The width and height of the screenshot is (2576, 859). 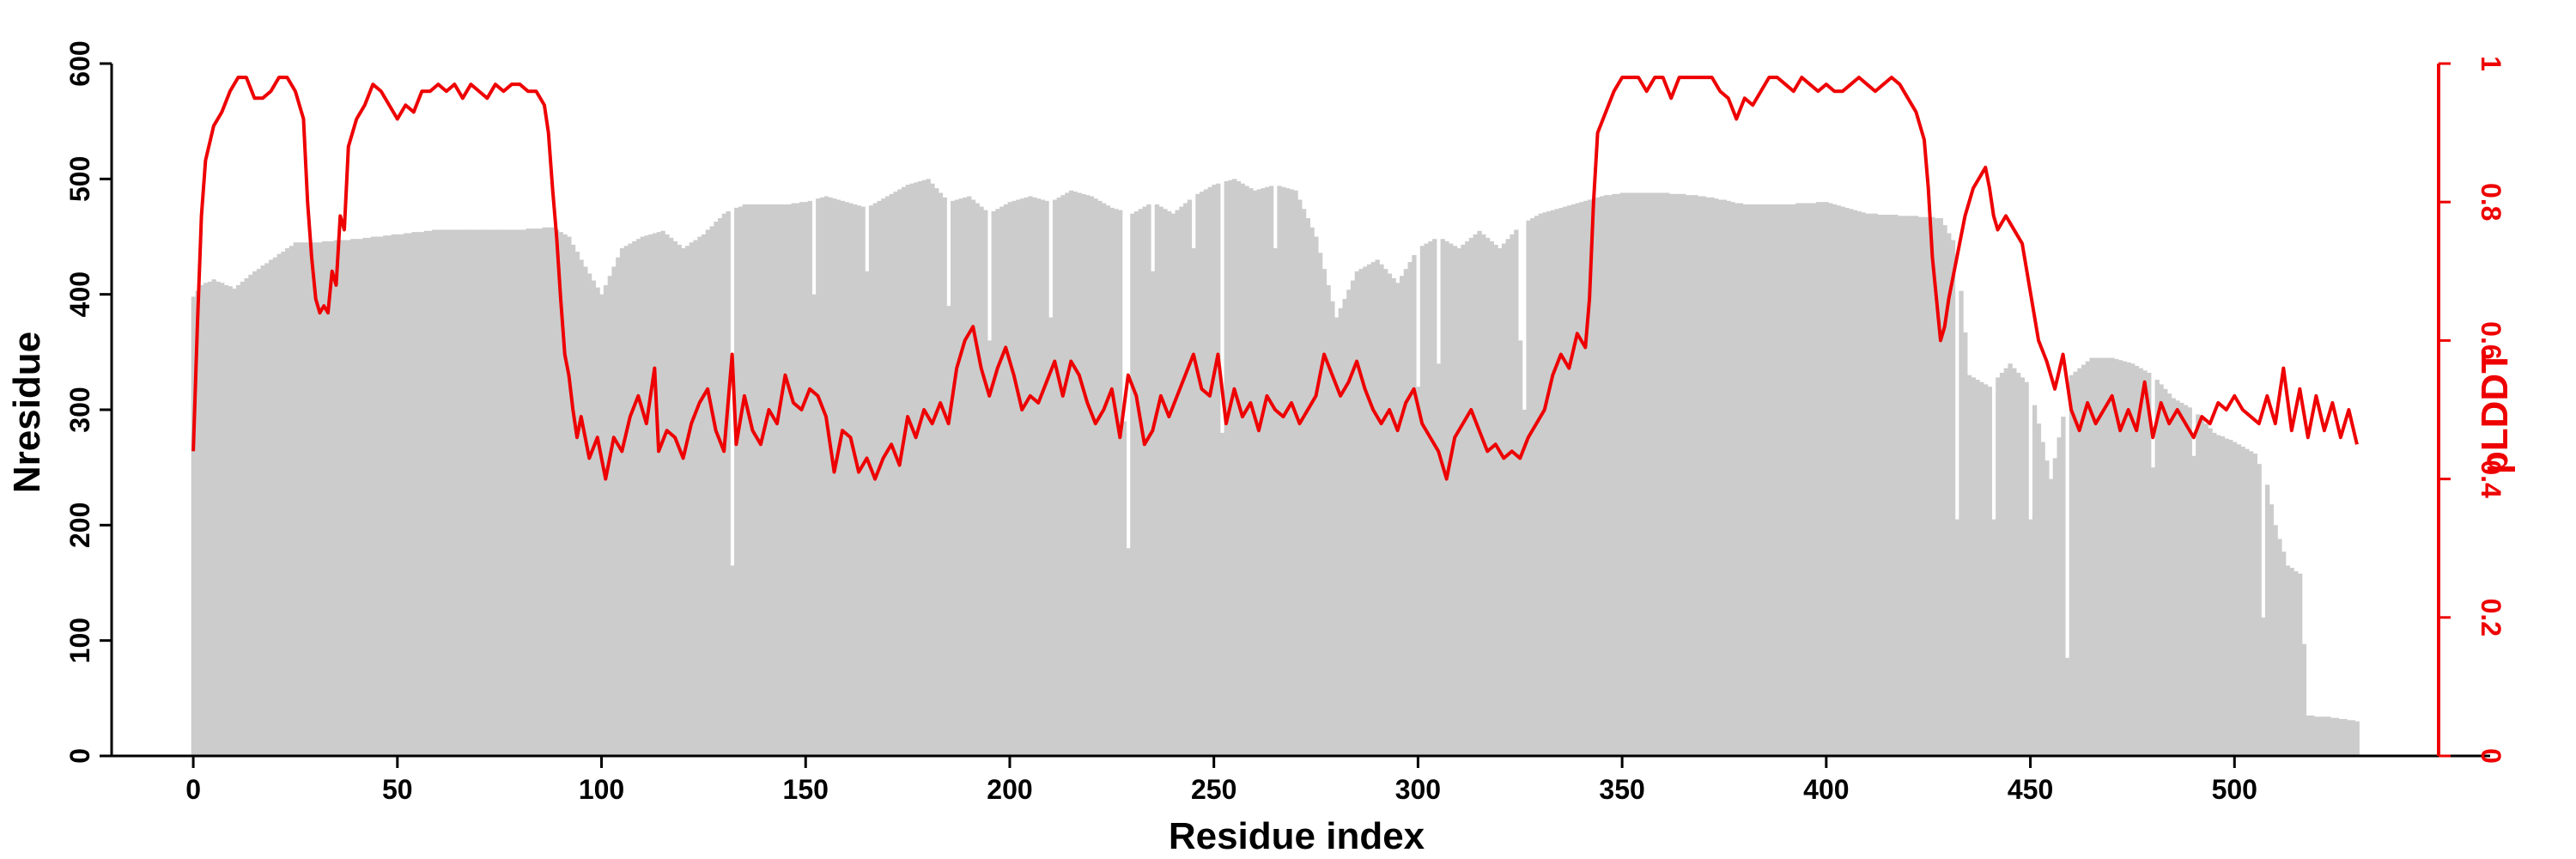 I want to click on y-right-axis-title: pLDDT, so click(x=2495, y=412).